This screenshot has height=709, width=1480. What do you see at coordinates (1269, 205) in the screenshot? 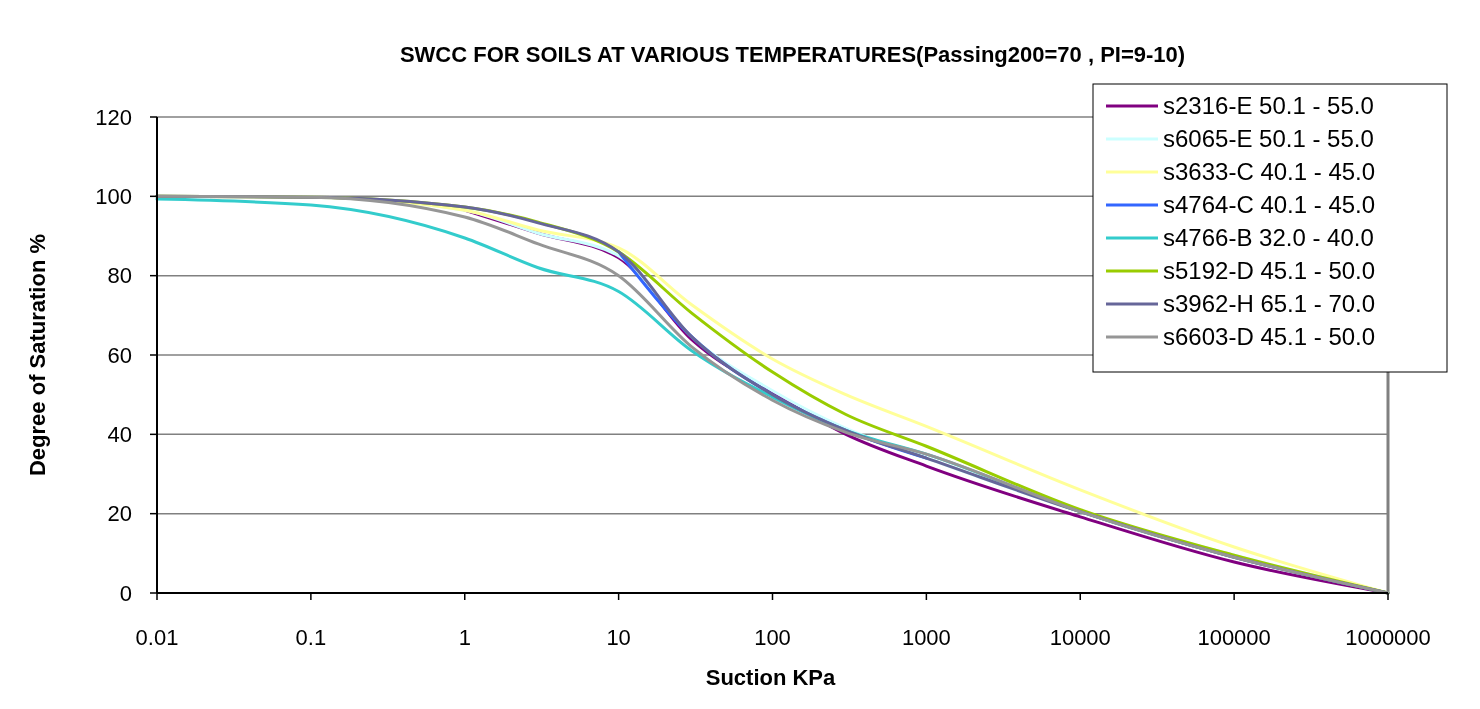
I see `legend-label: s4764-C 40.1 - 45.0` at bounding box center [1269, 205].